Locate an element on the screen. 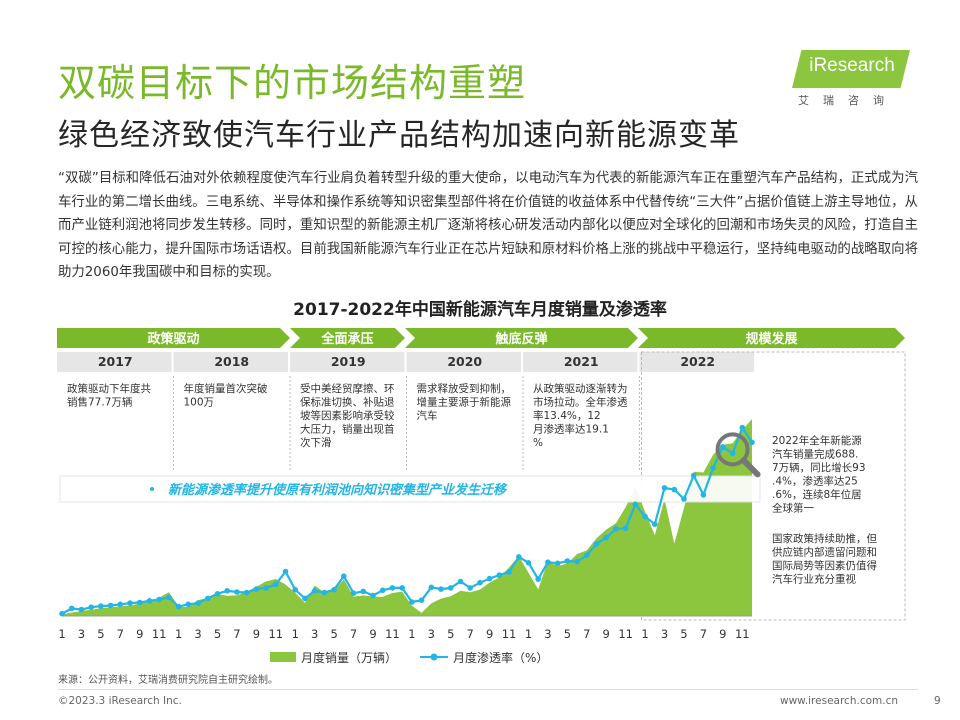  banner-bullet is located at coordinates (152, 489).